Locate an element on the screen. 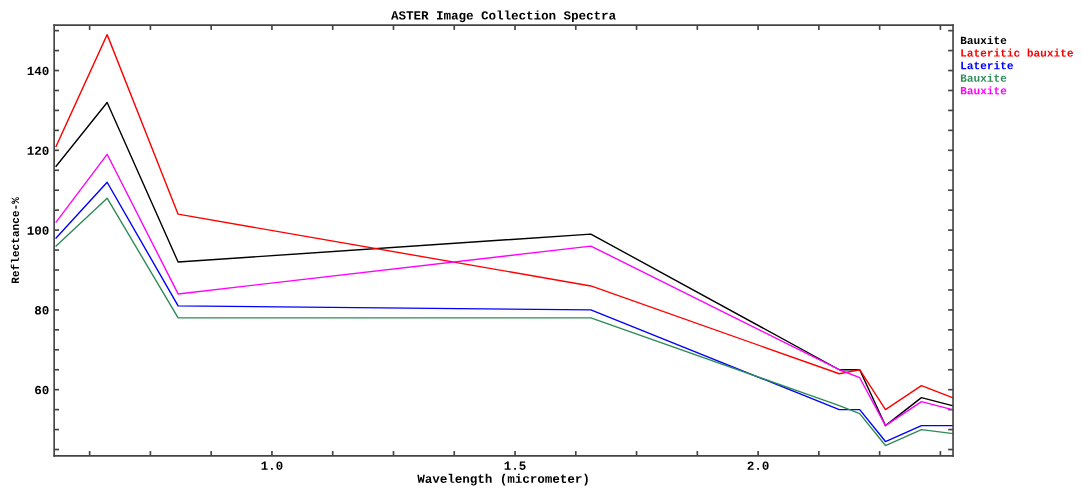 Image resolution: width=1083 pixels, height=501 pixels. y-tick-label: 120 is located at coordinates (38, 150).